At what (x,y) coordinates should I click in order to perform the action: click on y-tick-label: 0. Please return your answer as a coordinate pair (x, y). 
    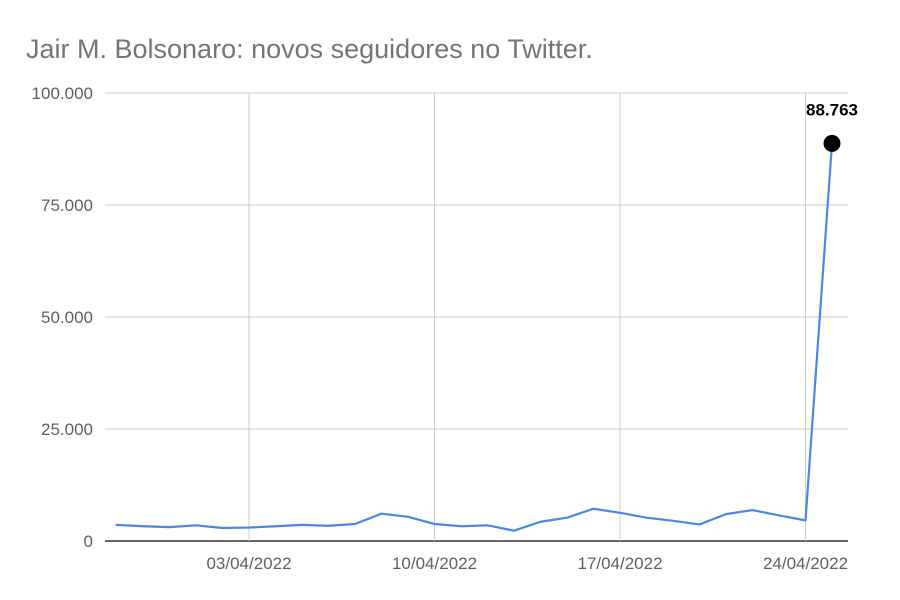
    Looking at the image, I should click on (88, 541).